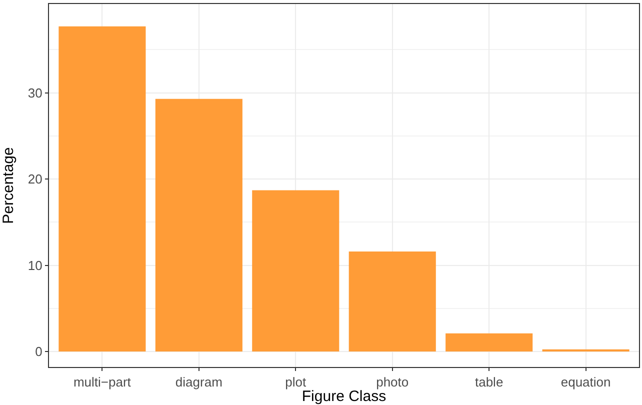 This screenshot has height=405, width=642. Describe the element at coordinates (344, 396) in the screenshot. I see `x-axis-title: Figure Class` at that location.